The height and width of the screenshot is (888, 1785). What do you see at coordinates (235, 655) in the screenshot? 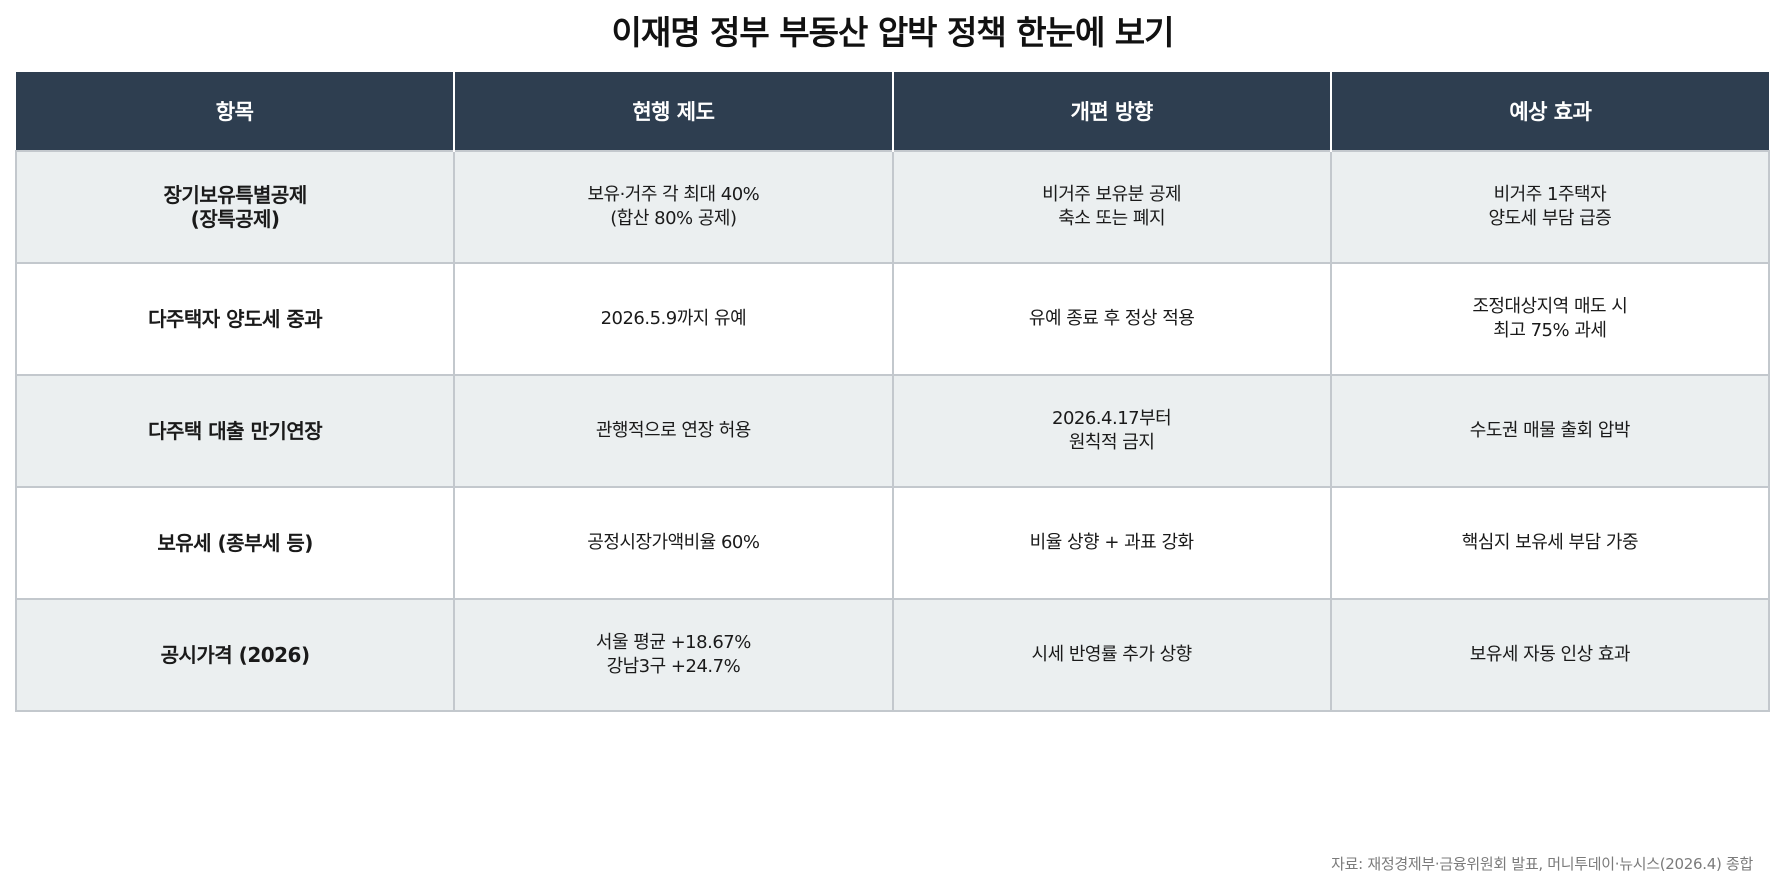
I see `cell-item: 공시가격 (2026)` at bounding box center [235, 655].